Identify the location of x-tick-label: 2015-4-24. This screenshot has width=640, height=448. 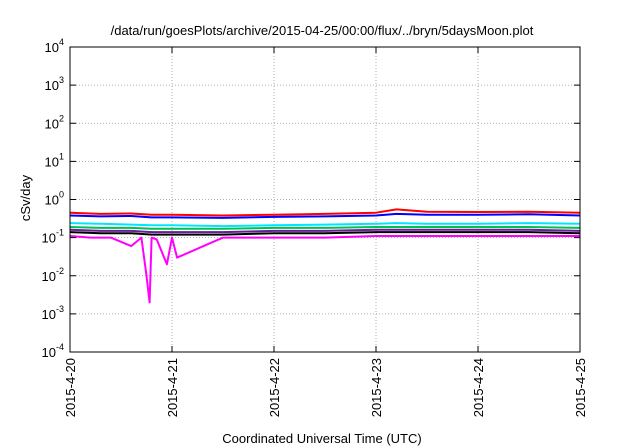
(478, 387).